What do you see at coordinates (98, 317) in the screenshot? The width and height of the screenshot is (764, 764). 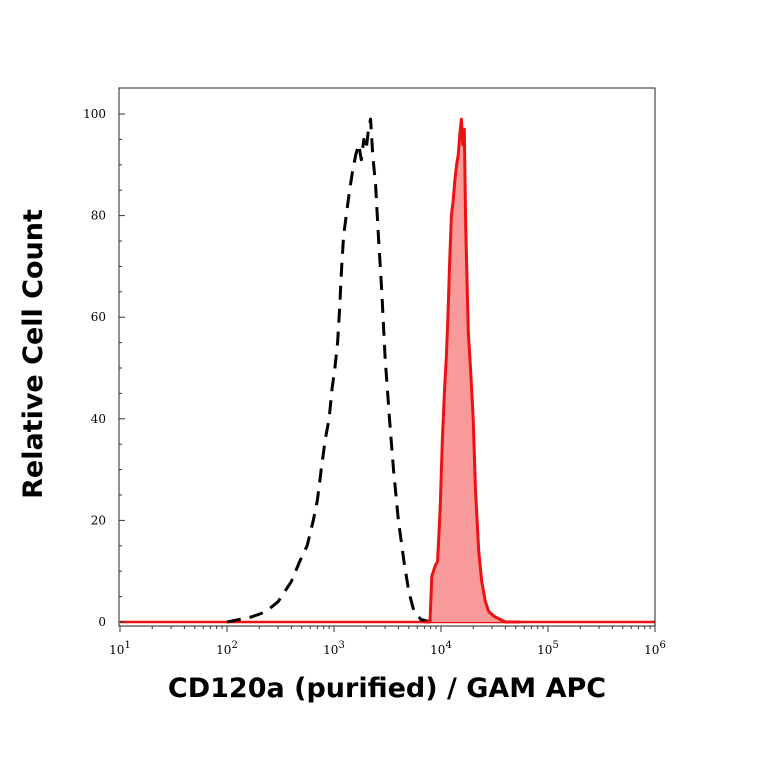 I see `y-tick-label: 60` at bounding box center [98, 317].